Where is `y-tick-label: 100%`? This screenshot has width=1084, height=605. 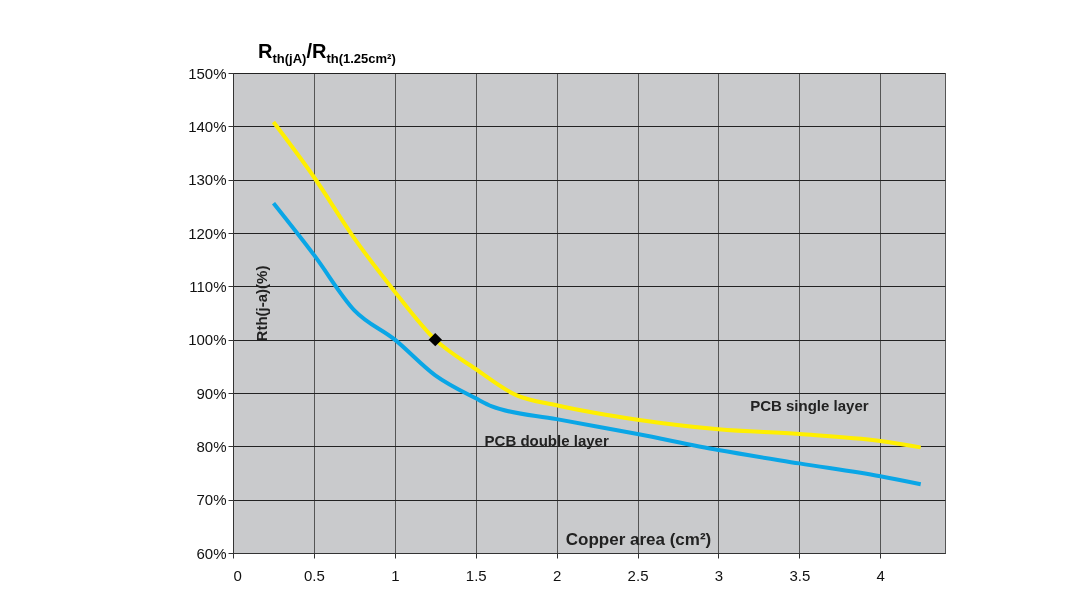 y-tick-label: 100% is located at coordinates (207, 340).